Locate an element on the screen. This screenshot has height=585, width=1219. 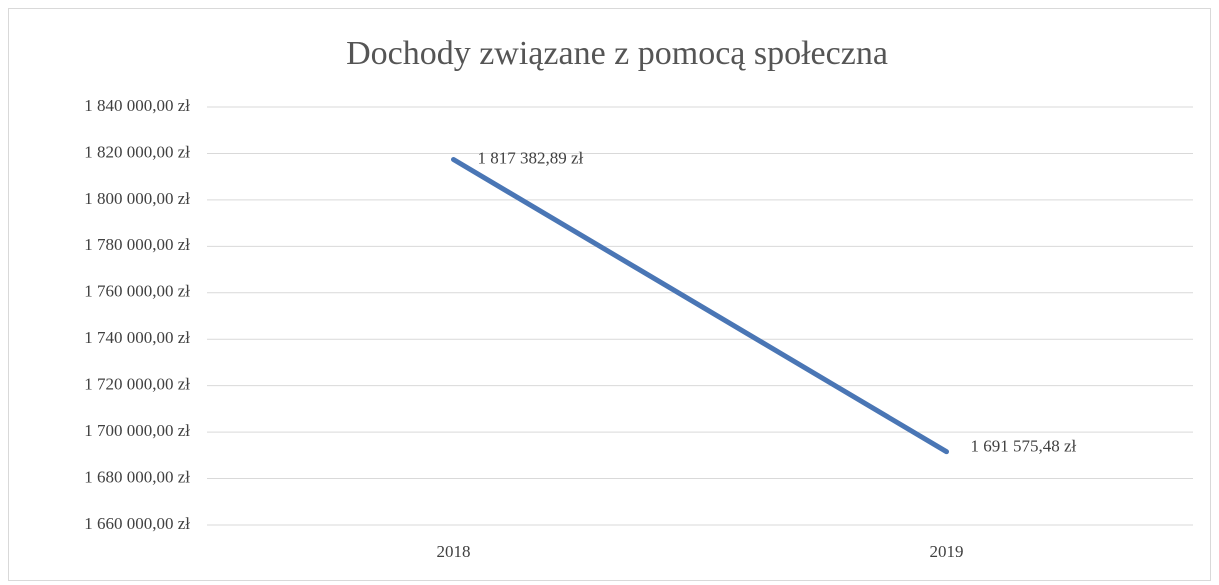
x-tick-label: 2018 is located at coordinates (454, 551).